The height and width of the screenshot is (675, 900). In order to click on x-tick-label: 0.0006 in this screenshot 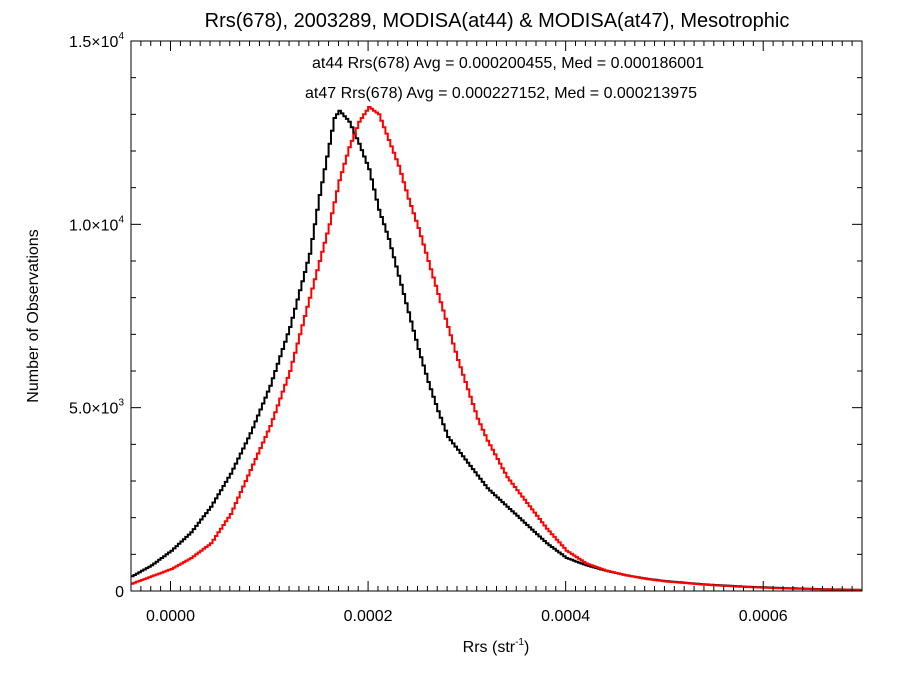, I will do `click(763, 616)`.